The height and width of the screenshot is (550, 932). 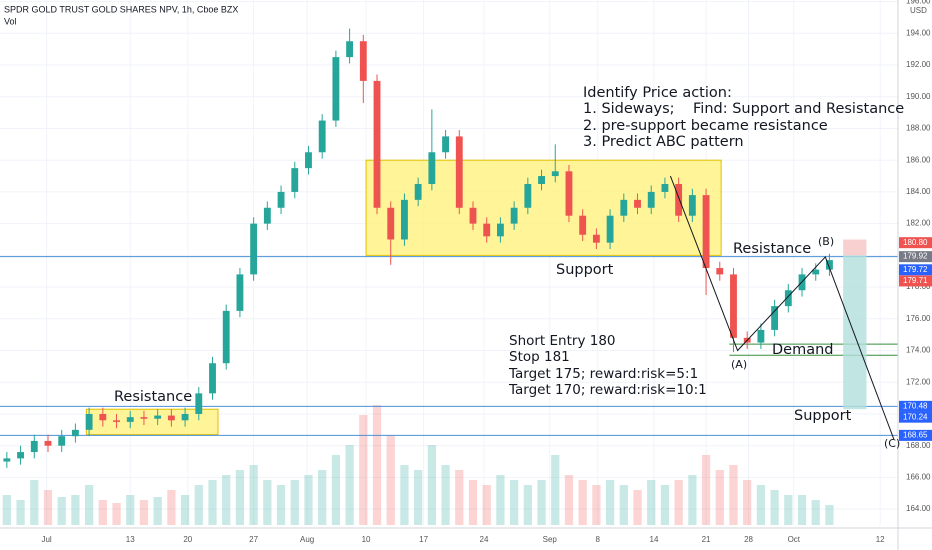 I want to click on annotation: (A), so click(x=739, y=364).